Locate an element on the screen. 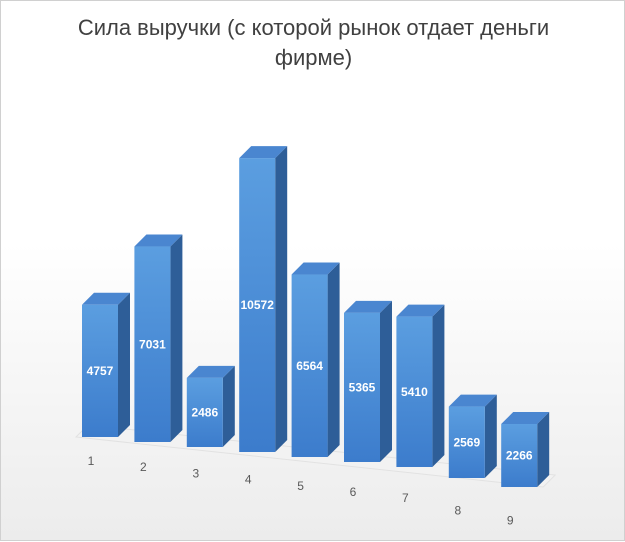 Image resolution: width=625 pixels, height=542 pixels. data-label-6: 5365 is located at coordinates (362, 387).